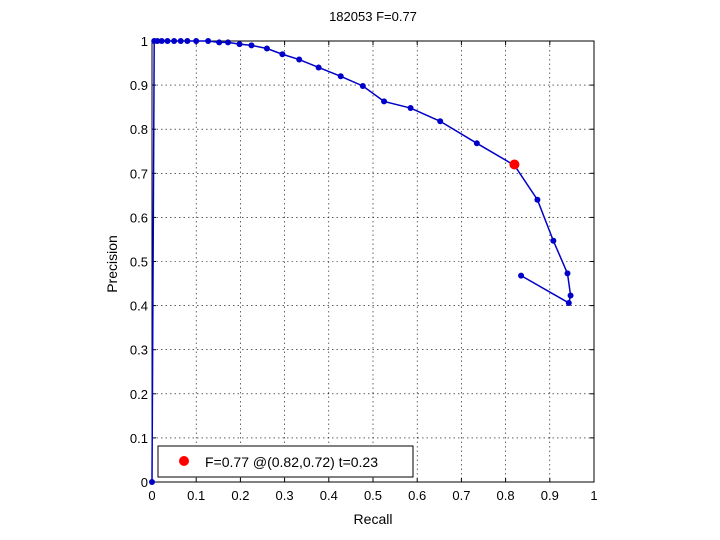 This screenshot has width=720, height=540. Describe the element at coordinates (461, 495) in the screenshot. I see `x-tick-label: 0.7` at that location.